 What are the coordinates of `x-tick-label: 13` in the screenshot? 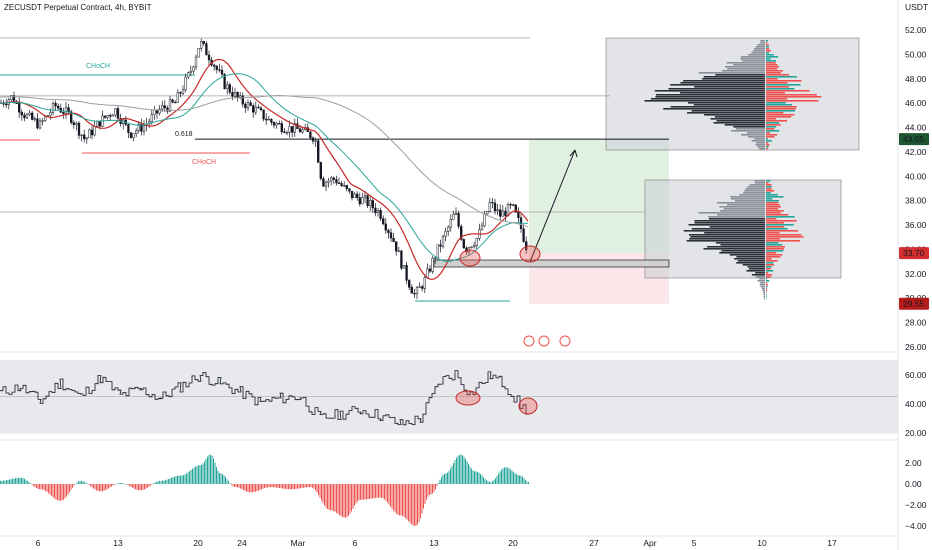 It's located at (434, 543).